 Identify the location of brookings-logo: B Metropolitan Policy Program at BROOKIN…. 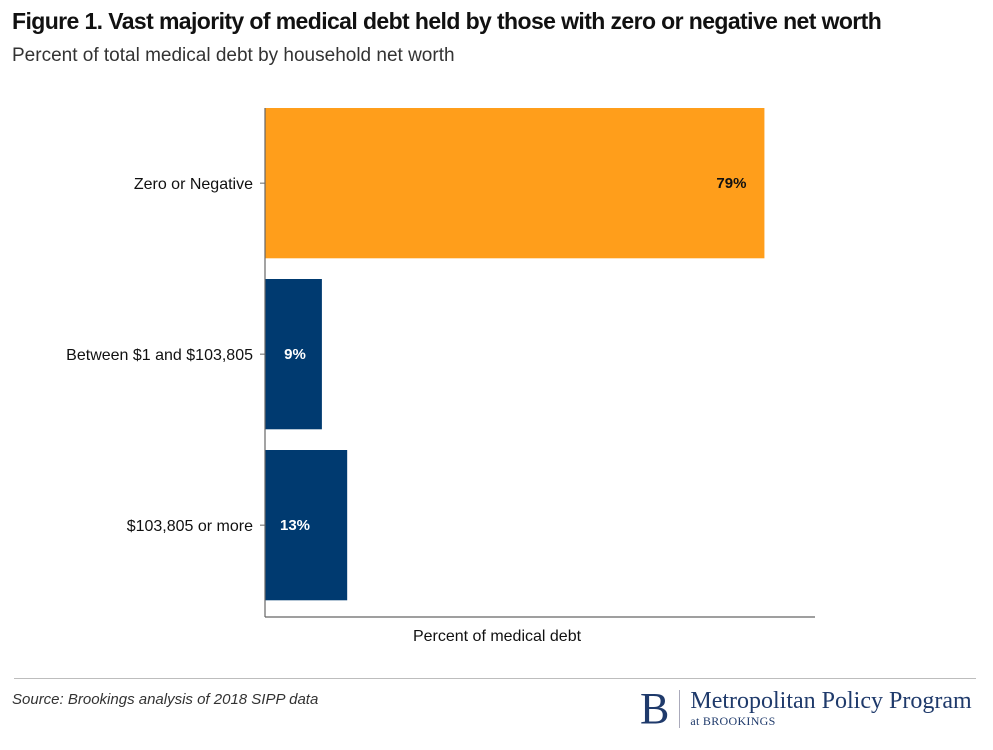
(806, 709).